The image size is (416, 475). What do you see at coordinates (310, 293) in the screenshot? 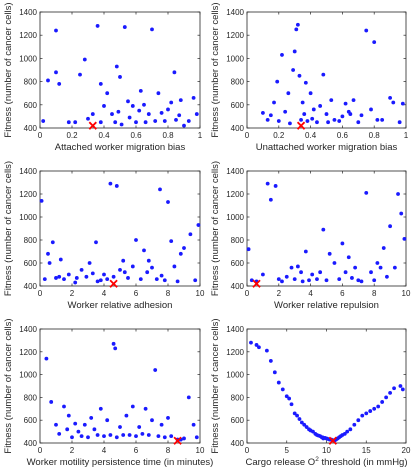
I see `x-tick-label: 4` at bounding box center [310, 293].